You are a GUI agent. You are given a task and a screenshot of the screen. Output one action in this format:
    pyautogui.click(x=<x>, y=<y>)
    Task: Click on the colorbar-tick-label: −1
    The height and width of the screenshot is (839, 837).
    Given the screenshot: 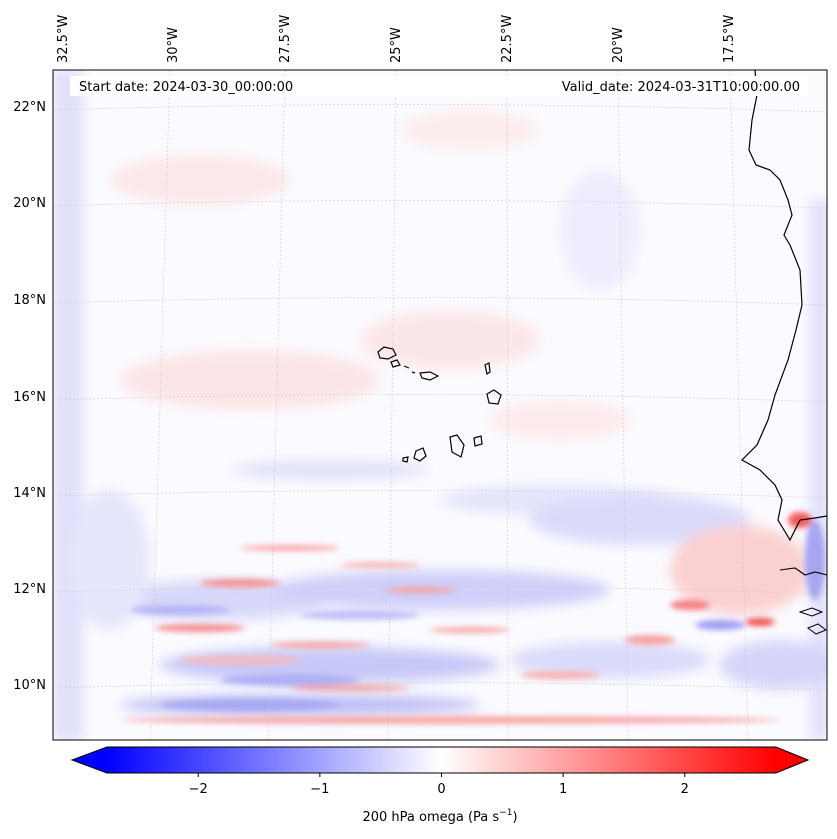 What is the action you would take?
    pyautogui.click(x=319, y=789)
    